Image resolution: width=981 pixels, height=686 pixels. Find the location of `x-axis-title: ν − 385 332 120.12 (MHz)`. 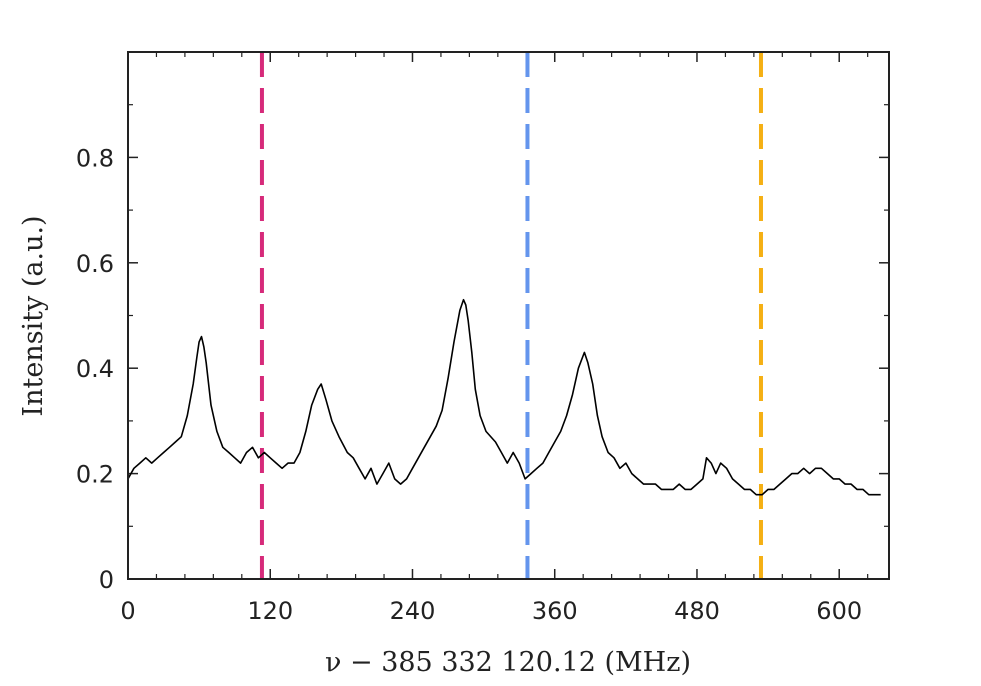

x-axis-title: ν − 385 332 120.12 (MHz) is located at coordinates (508, 662).